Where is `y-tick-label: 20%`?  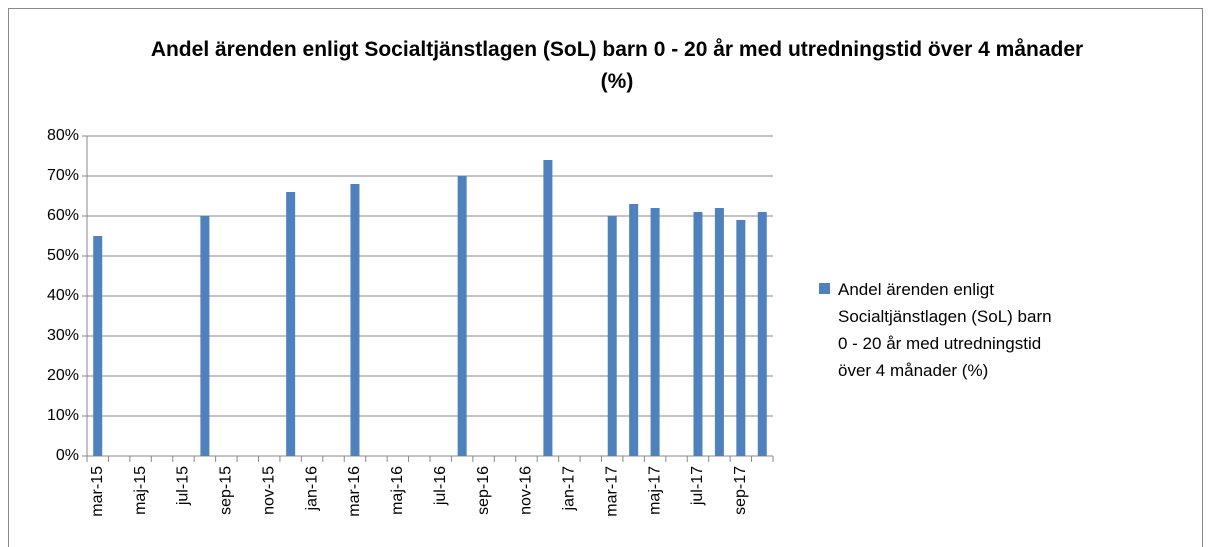 y-tick-label: 20% is located at coordinates (63, 375).